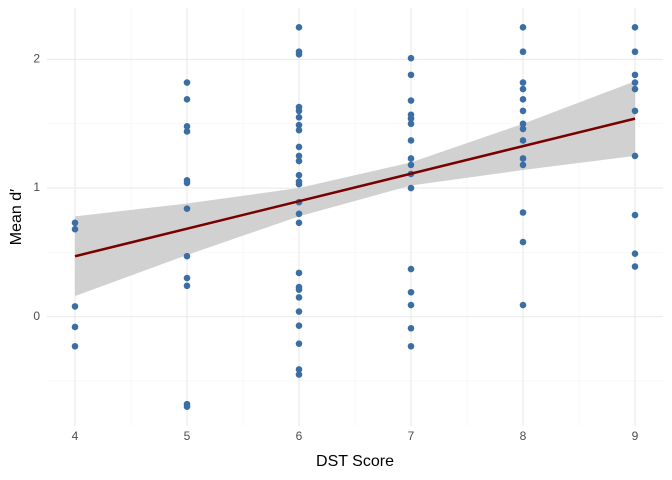  I want to click on y-tick-label: 0, so click(36, 316).